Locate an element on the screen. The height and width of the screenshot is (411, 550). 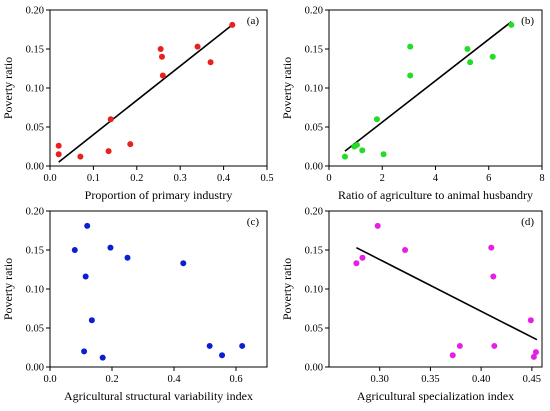
x-tick-label: 0.45 is located at coordinates (532, 379).